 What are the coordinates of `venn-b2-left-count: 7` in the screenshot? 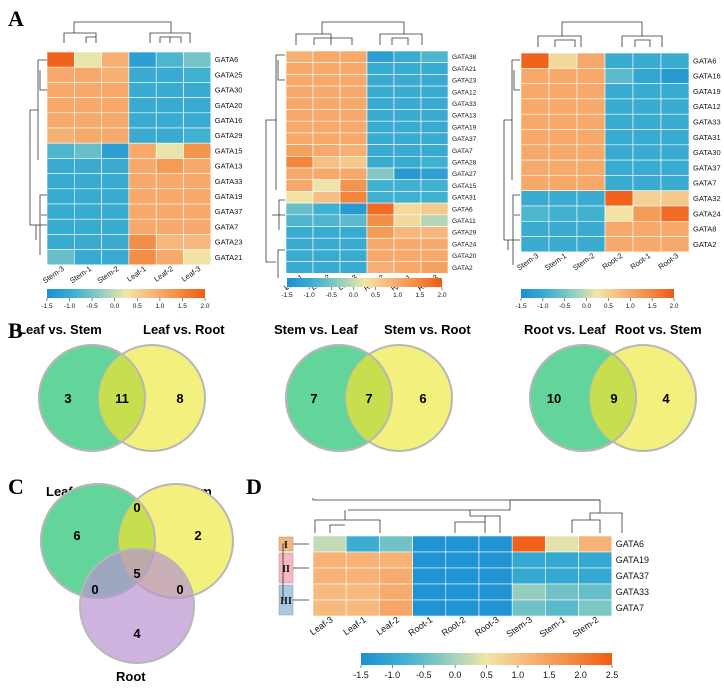 It's located at (313, 398).